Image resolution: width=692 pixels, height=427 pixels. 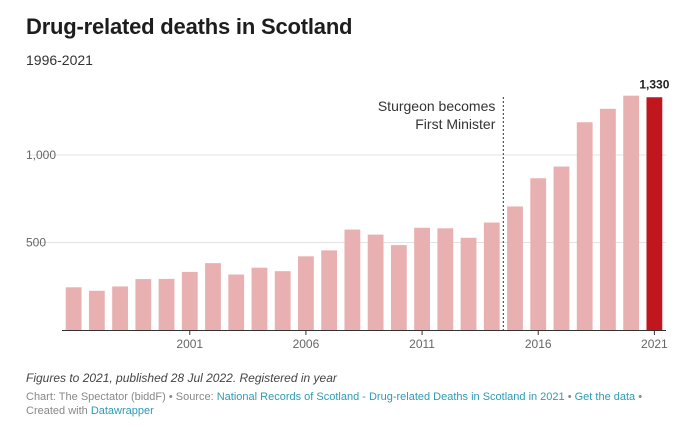 What do you see at coordinates (259, 298) in the screenshot?
I see `bar-2004` at bounding box center [259, 298].